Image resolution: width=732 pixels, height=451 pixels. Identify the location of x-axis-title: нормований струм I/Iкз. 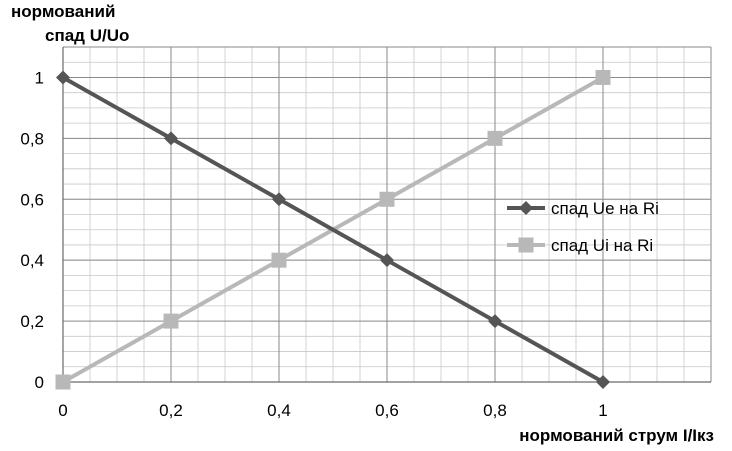
(616, 435).